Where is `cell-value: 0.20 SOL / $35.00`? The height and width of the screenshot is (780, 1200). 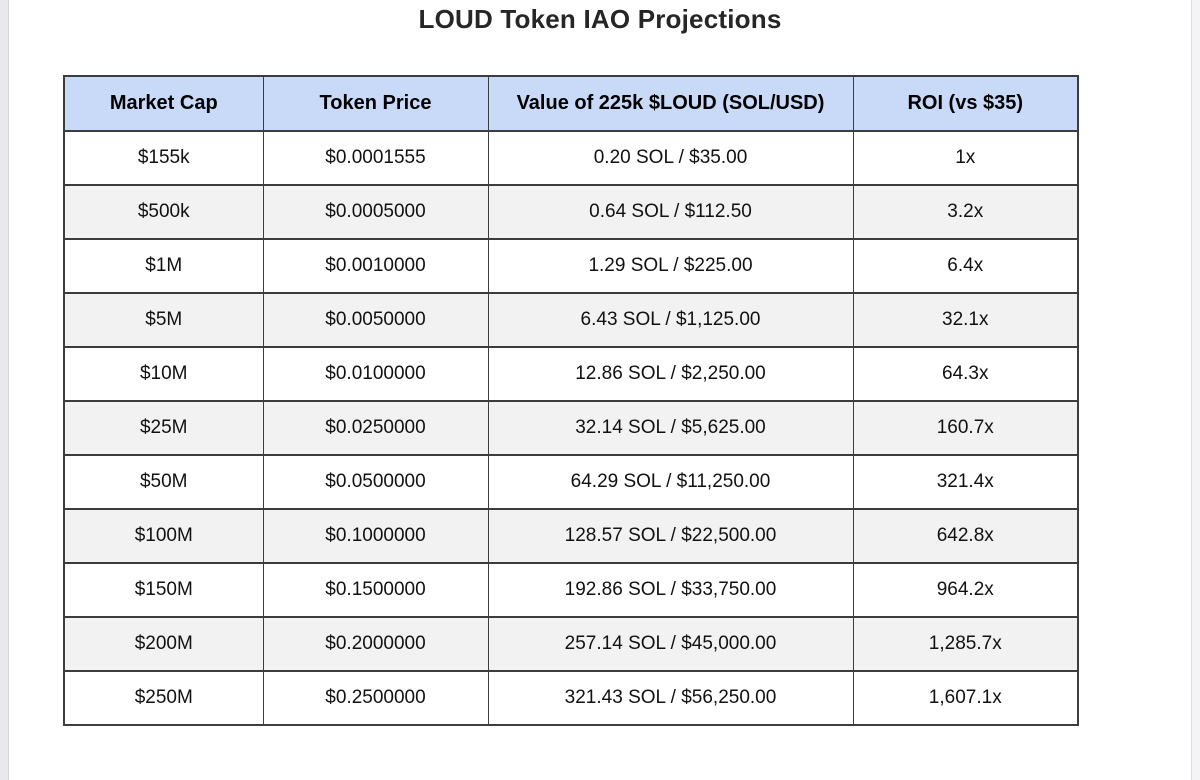
cell-value: 0.20 SOL / $35.00 is located at coordinates (670, 158).